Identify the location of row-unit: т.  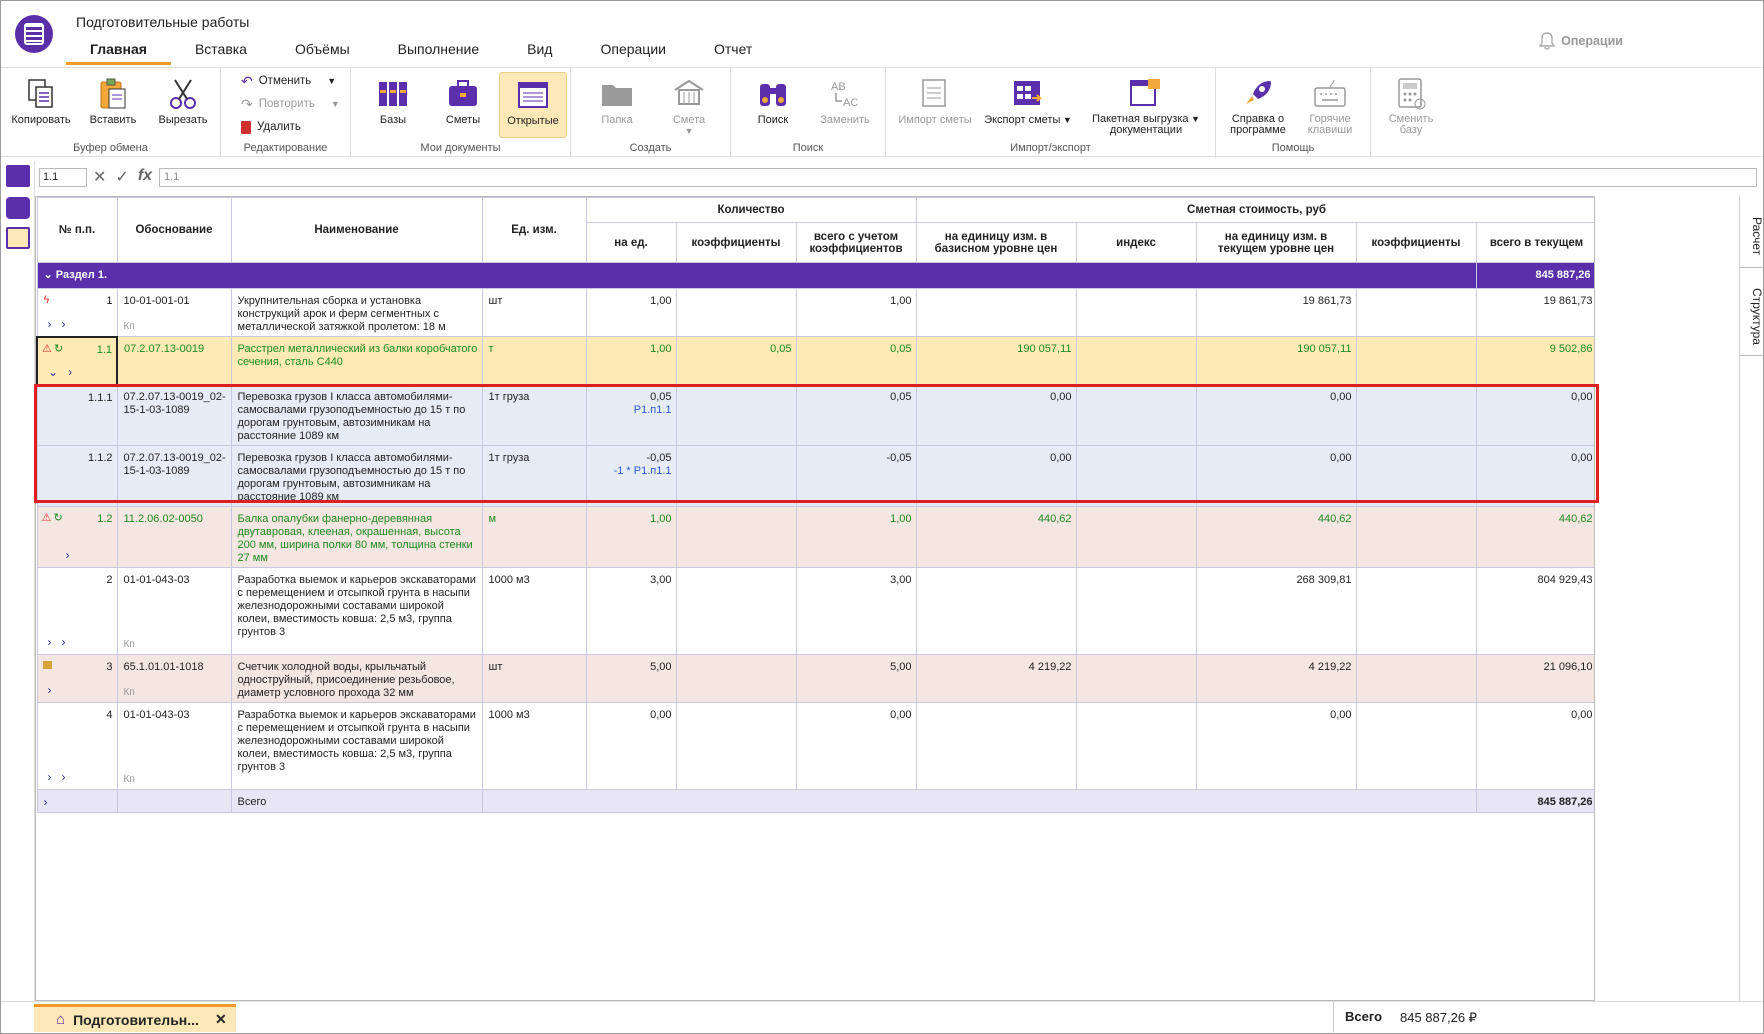
(534, 360).